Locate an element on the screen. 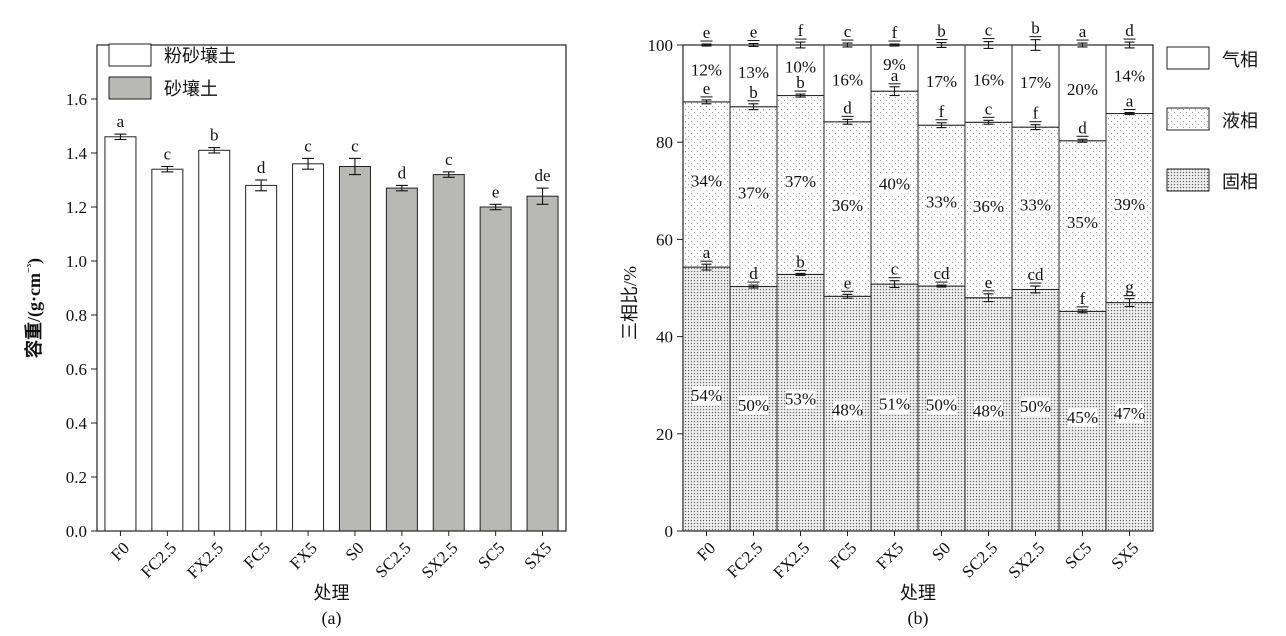 This screenshot has width=1286, height=636. panel-label: (b) is located at coordinates (918, 618).